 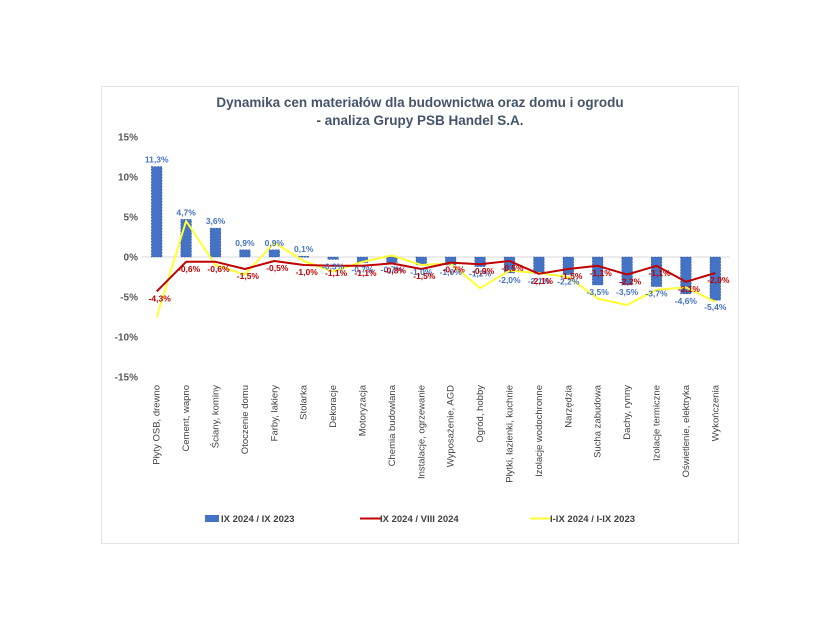 I want to click on line-value-label: -0,7%, so click(x=454, y=270).